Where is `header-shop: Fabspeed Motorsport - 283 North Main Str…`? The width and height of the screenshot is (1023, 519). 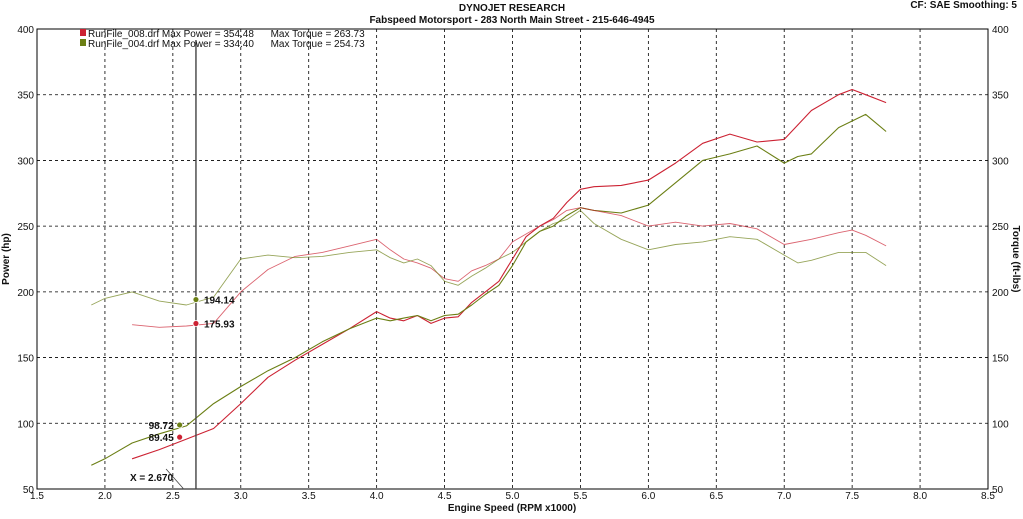
header-shop: Fabspeed Motorsport - 283 North Main Str… is located at coordinates (512, 20).